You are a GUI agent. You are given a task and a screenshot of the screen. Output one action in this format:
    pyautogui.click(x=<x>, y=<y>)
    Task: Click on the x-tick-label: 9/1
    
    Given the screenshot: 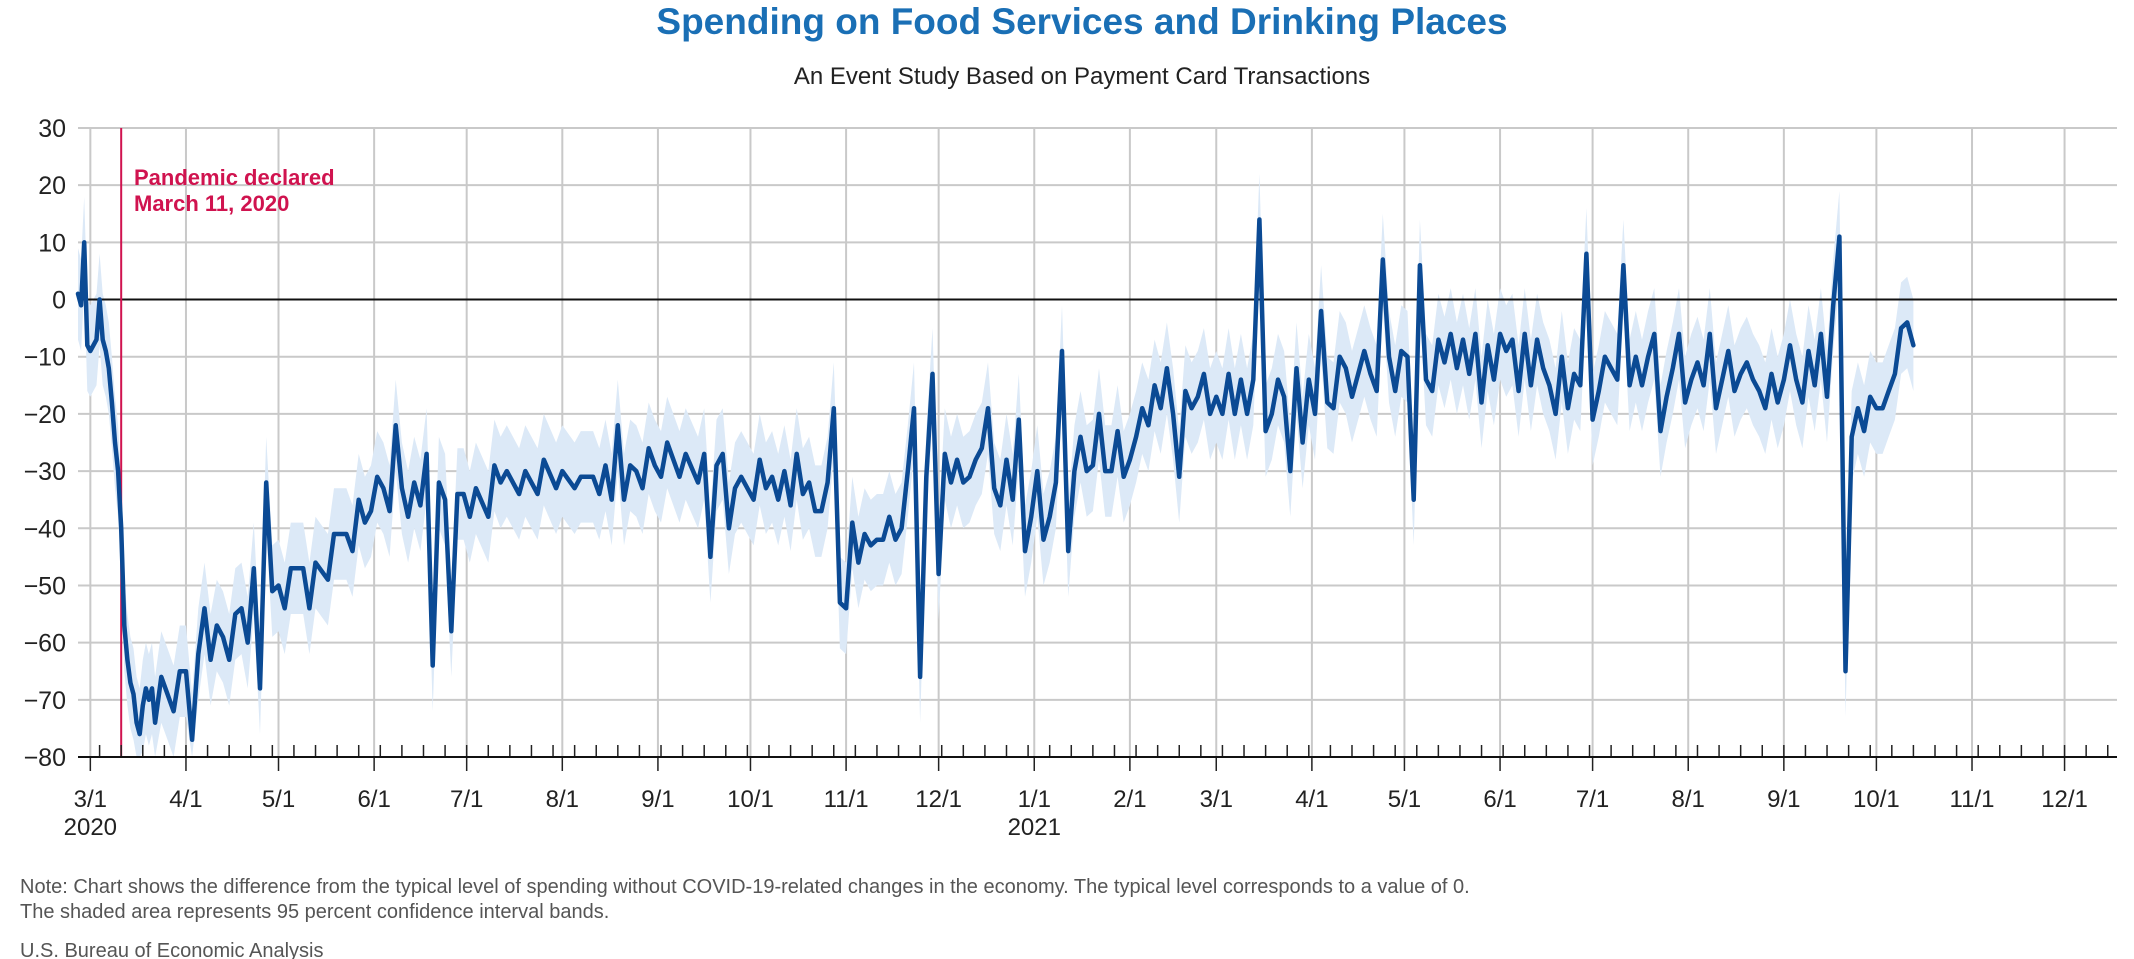 What is the action you would take?
    pyautogui.click(x=657, y=799)
    